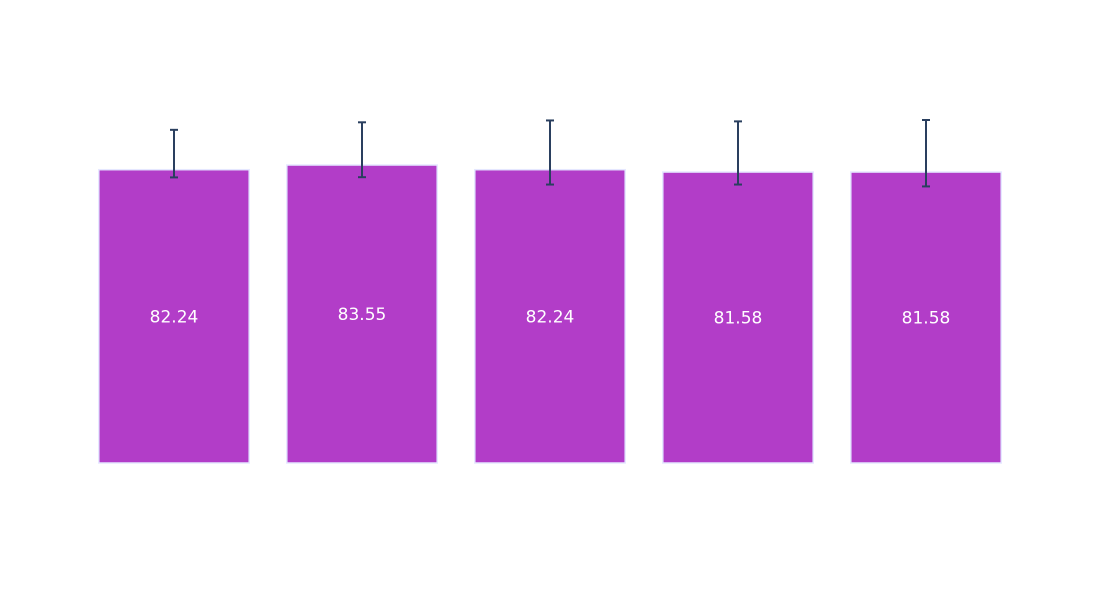 Image resolution: width=1100 pixels, height=600 pixels. I want to click on bar-value-label-1: 82.24, so click(174, 317).